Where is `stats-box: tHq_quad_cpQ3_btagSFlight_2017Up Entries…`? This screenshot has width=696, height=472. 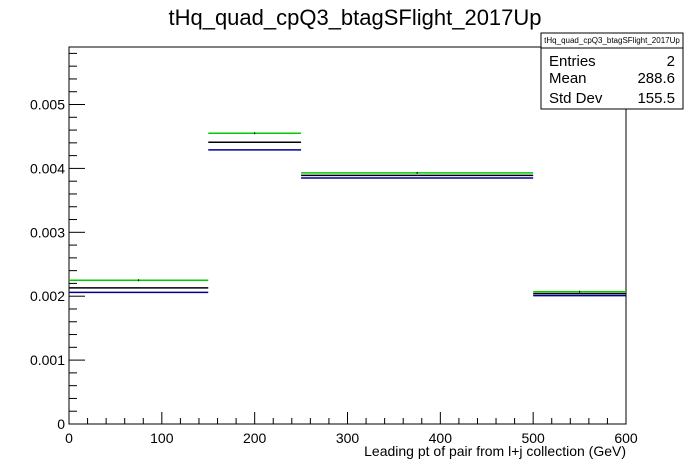
stats-box: tHq_quad_cpQ3_btagSFlight_2017Up Entries… is located at coordinates (612, 71).